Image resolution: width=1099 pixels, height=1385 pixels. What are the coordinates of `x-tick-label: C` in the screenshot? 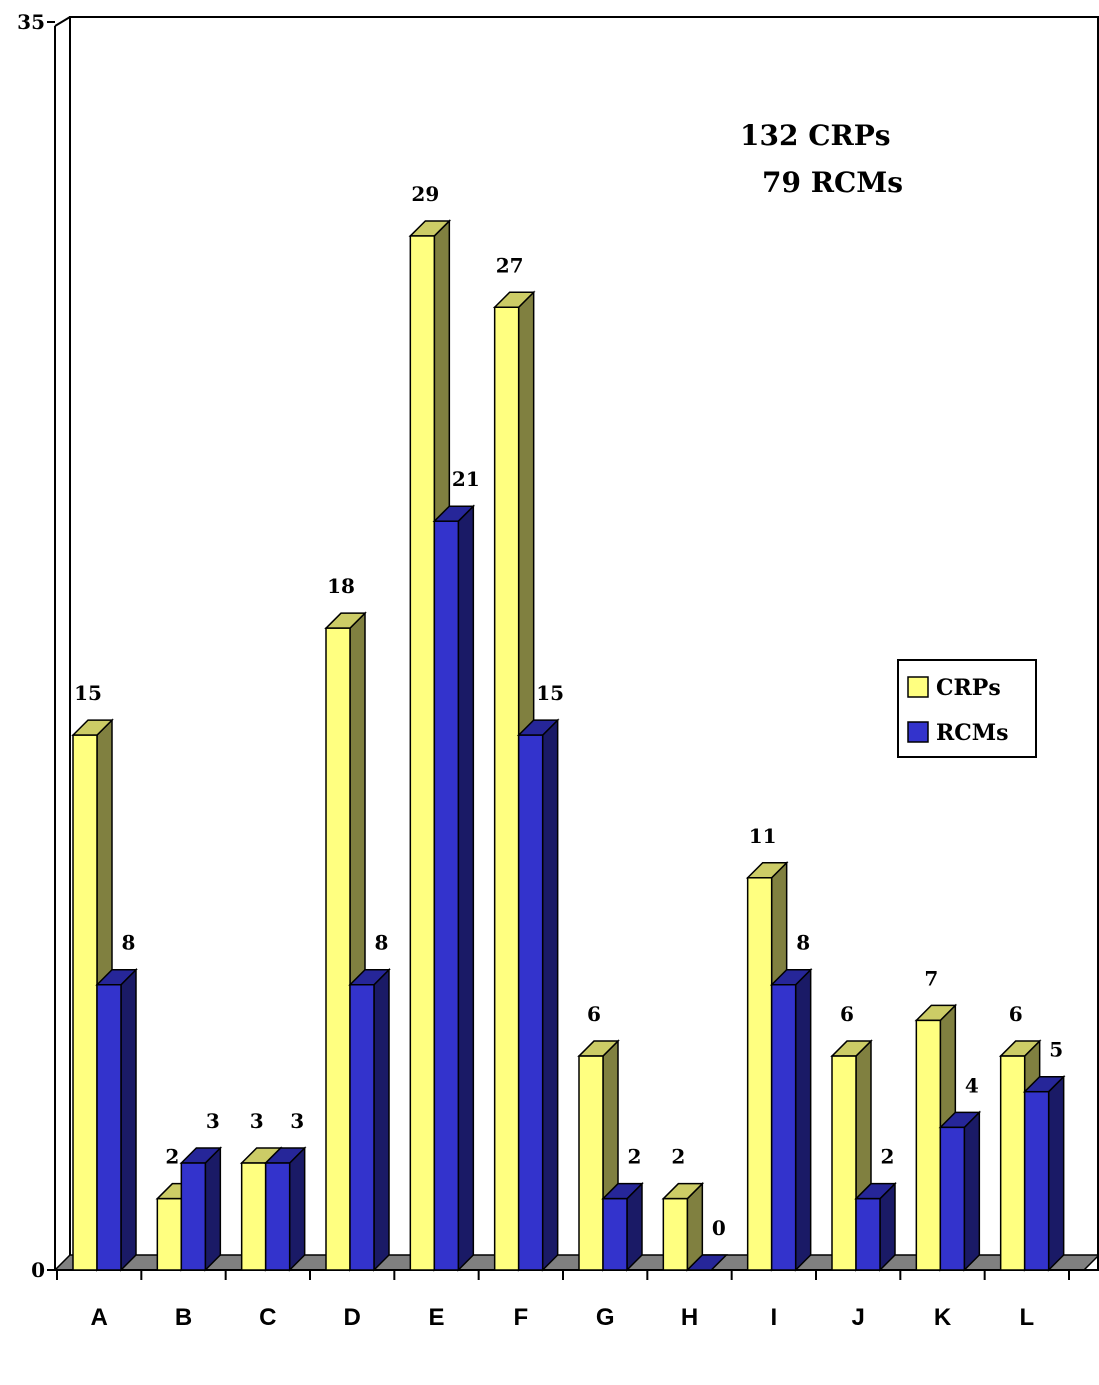 It's located at (267, 1317).